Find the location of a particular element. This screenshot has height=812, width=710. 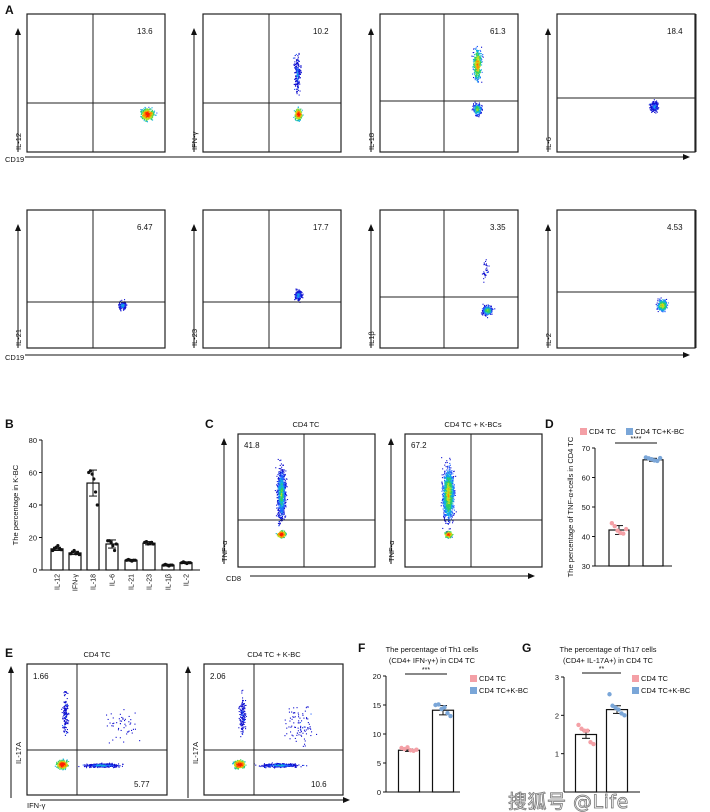

quadrant-percentage: 61.3 is located at coordinates (498, 31).